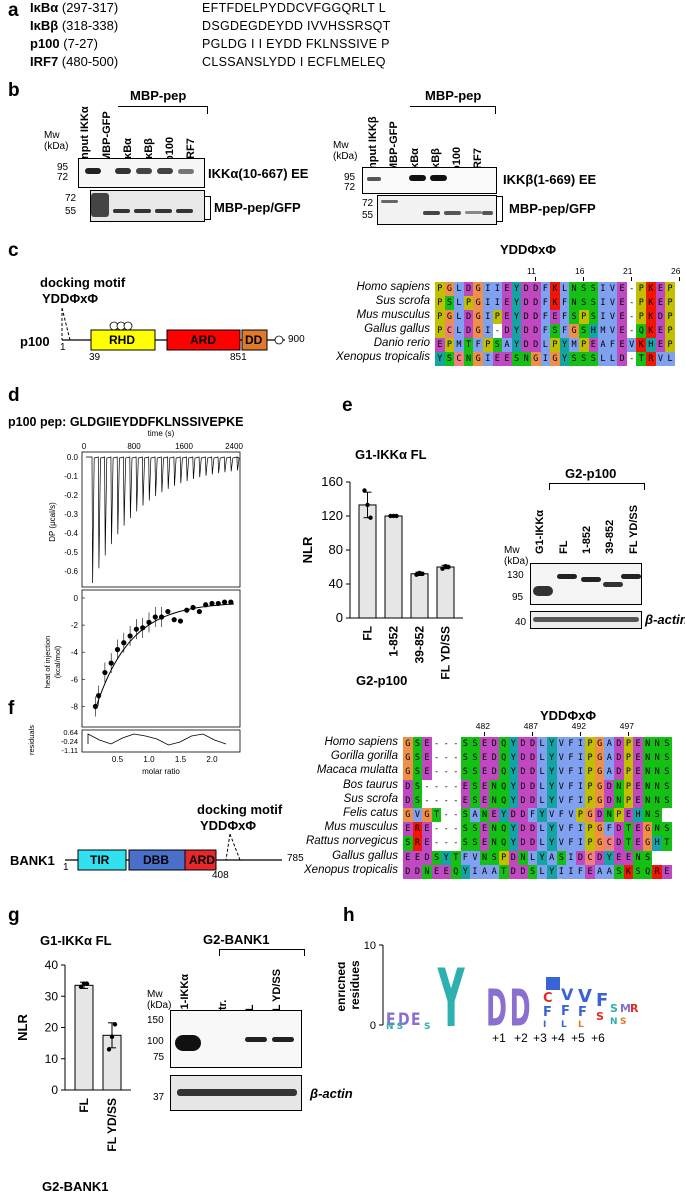 The height and width of the screenshot is (1195, 685). Describe the element at coordinates (561, 744) in the screenshot. I see `alignment-cell: V` at that location.